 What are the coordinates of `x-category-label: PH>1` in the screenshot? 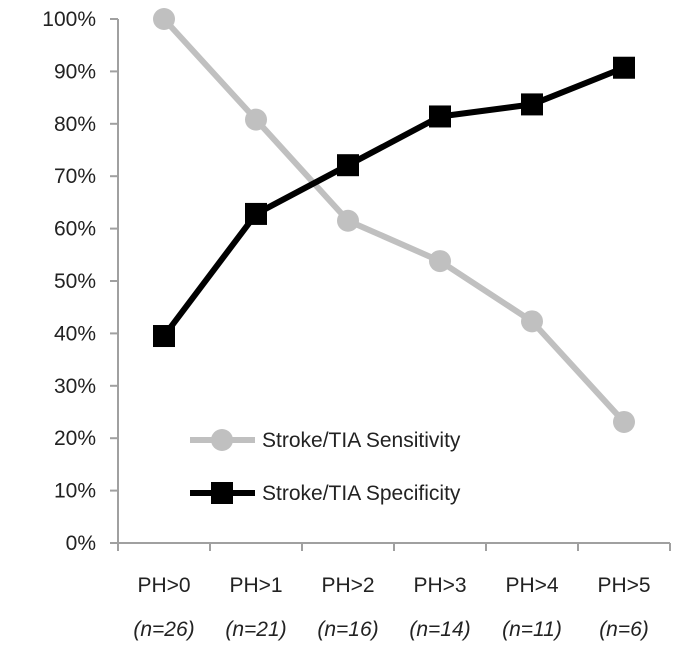 It's located at (255, 585).